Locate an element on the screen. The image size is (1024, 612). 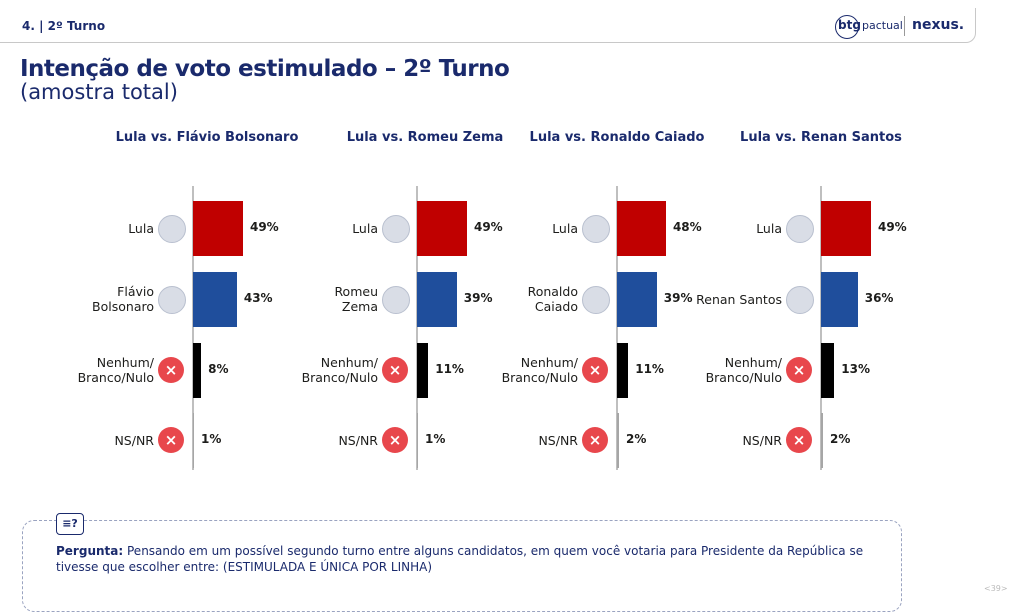
value-label: 48% is located at coordinates (687, 227).